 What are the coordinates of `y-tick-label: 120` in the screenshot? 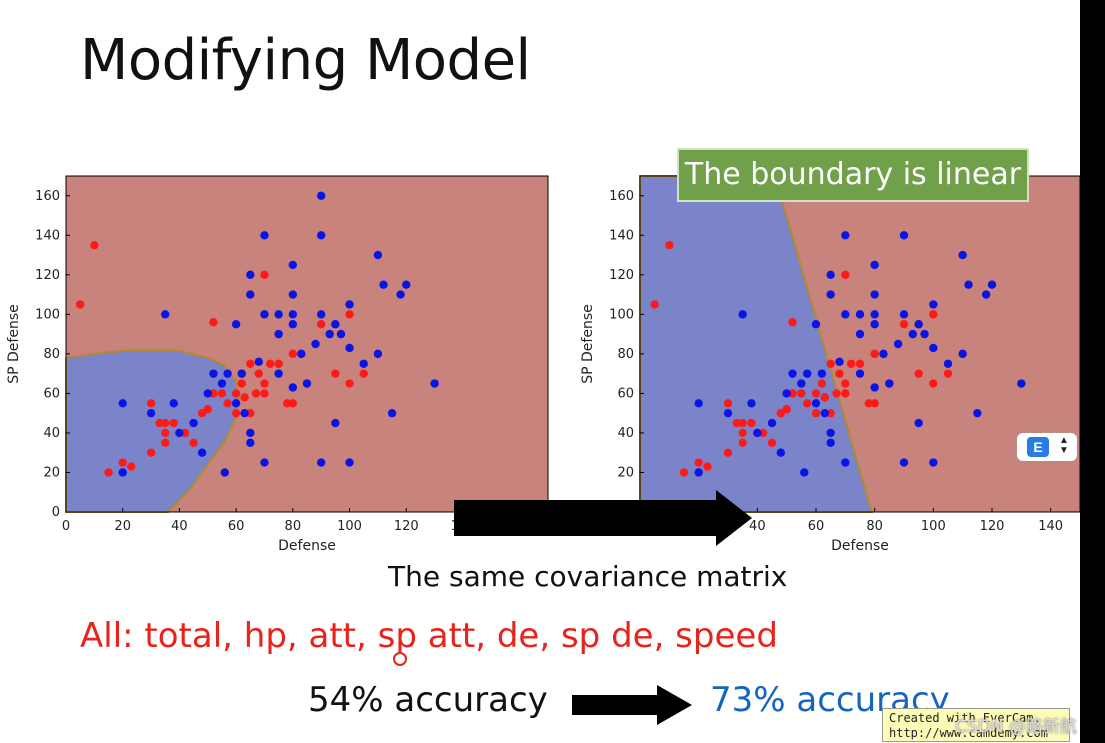 It's located at (621, 275).